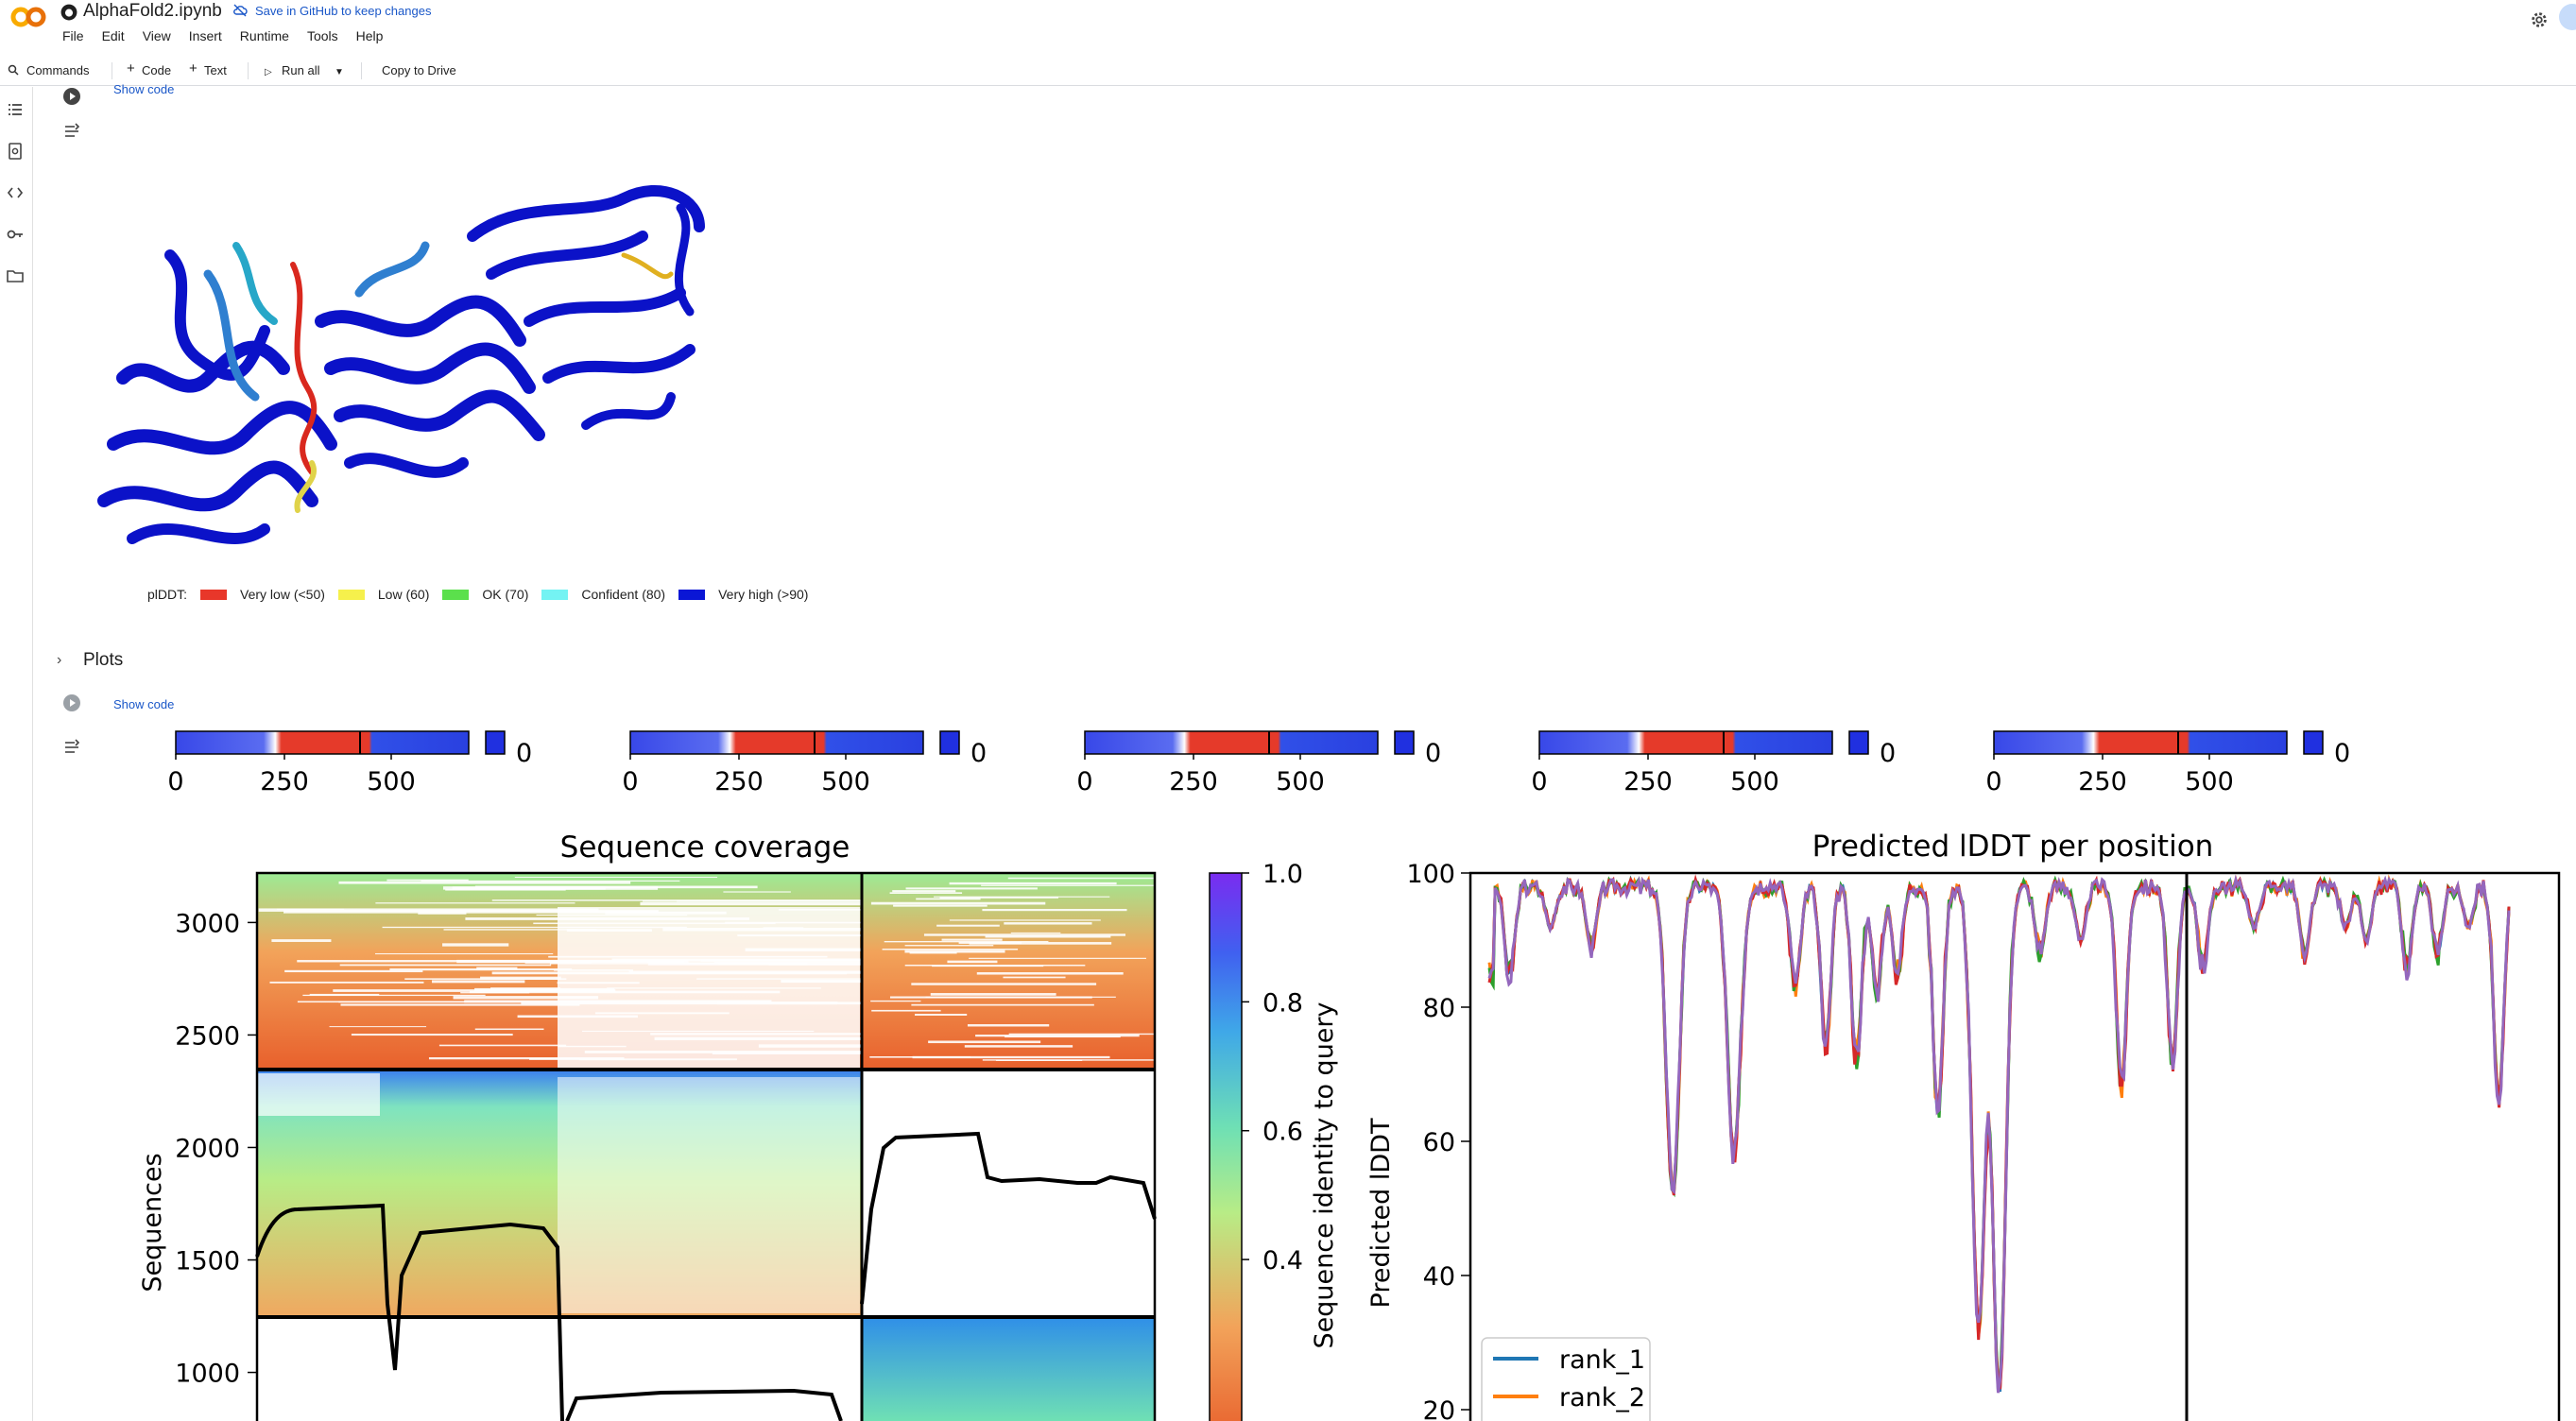 The height and width of the screenshot is (1421, 2576). Describe the element at coordinates (1008, 1369) in the screenshot. I see `coverage-block` at that location.